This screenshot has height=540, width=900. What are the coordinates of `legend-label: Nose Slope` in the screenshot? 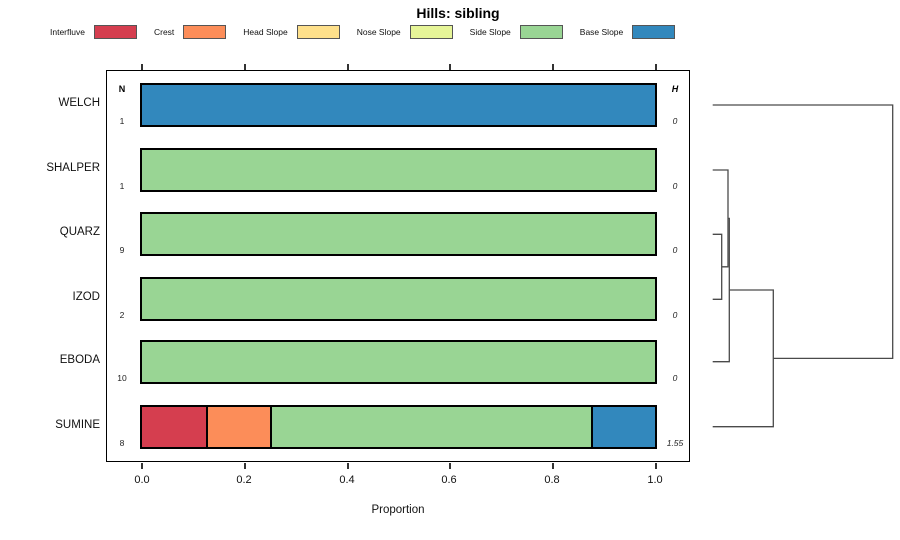 It's located at (378, 32).